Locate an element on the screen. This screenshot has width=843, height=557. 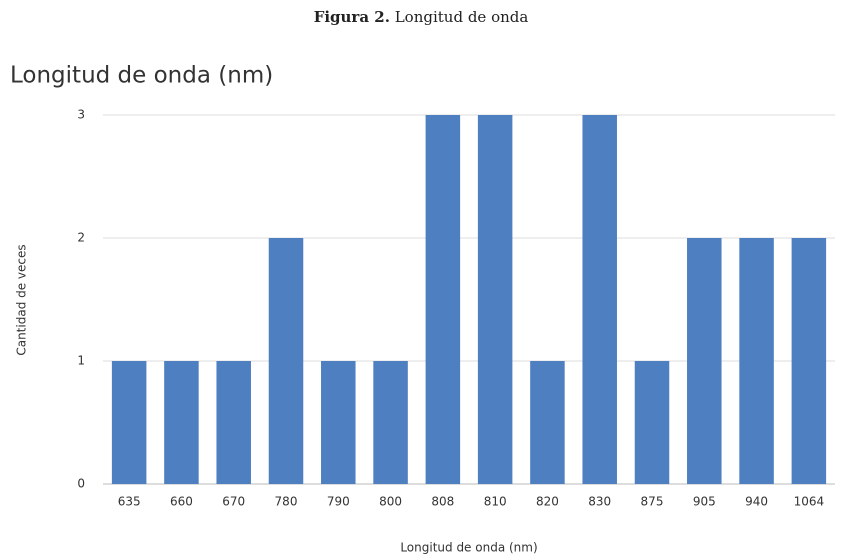
x-tick-label: 940 is located at coordinates (756, 502).